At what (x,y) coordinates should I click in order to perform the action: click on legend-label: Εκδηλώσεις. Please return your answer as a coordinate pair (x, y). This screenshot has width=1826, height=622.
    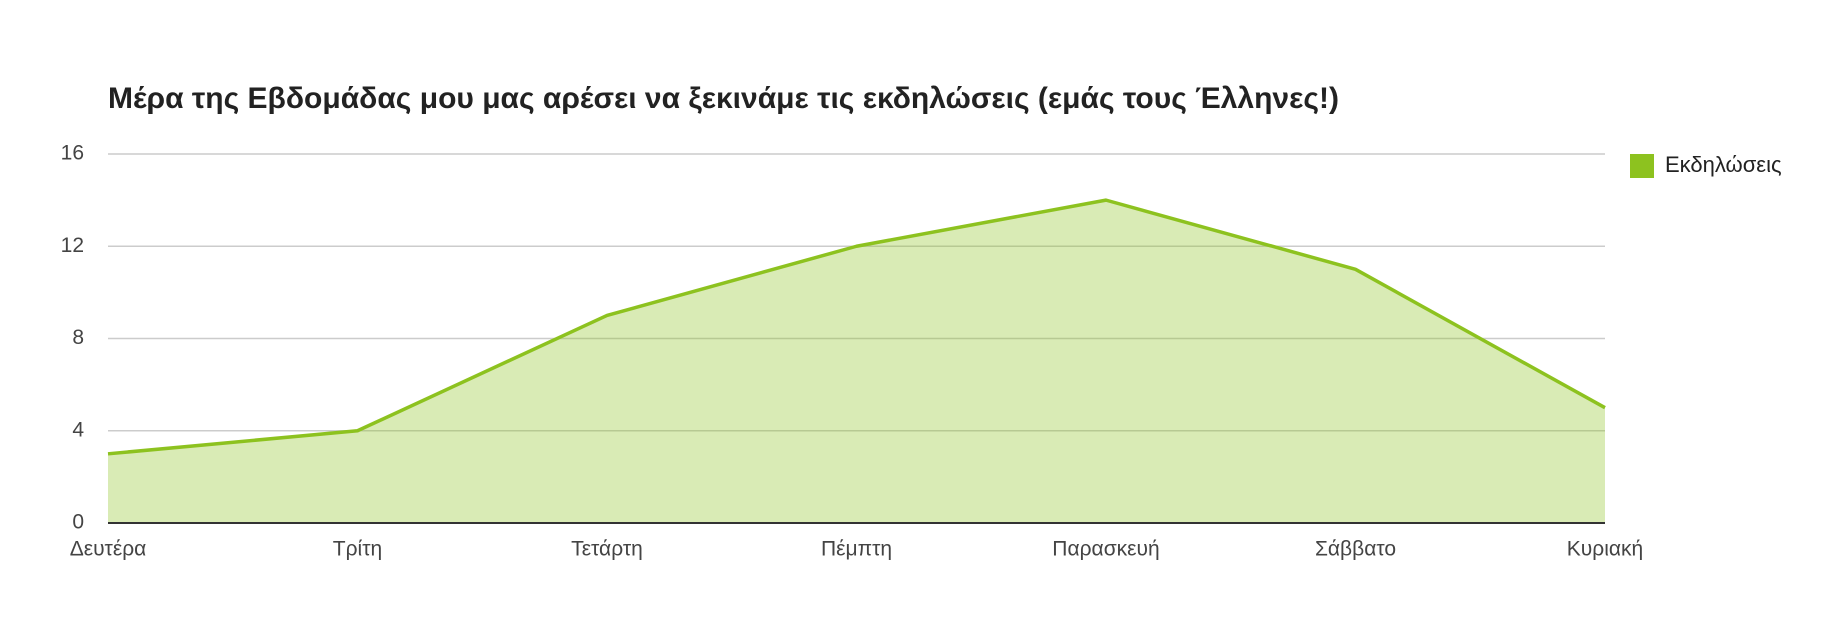
    Looking at the image, I should click on (1723, 164).